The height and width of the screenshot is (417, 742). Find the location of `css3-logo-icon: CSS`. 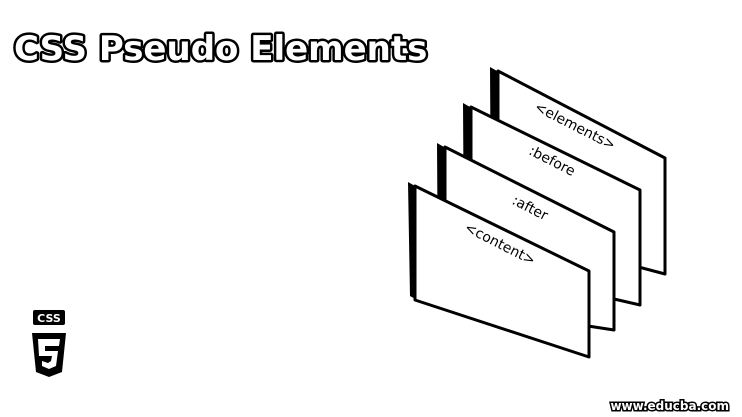

css3-logo-icon: CSS is located at coordinates (49, 343).